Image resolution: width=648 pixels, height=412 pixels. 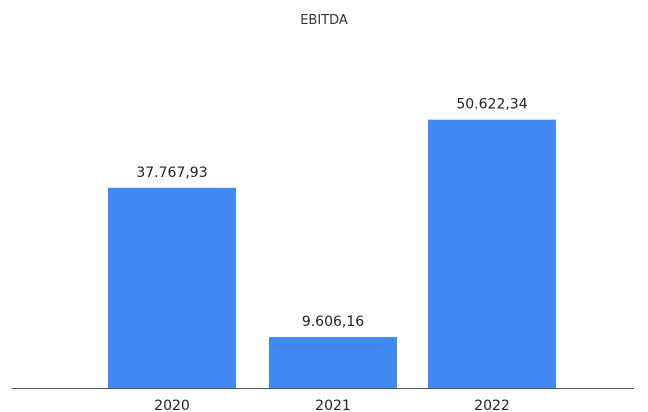 What do you see at coordinates (492, 253) in the screenshot?
I see `bar-2022` at bounding box center [492, 253].